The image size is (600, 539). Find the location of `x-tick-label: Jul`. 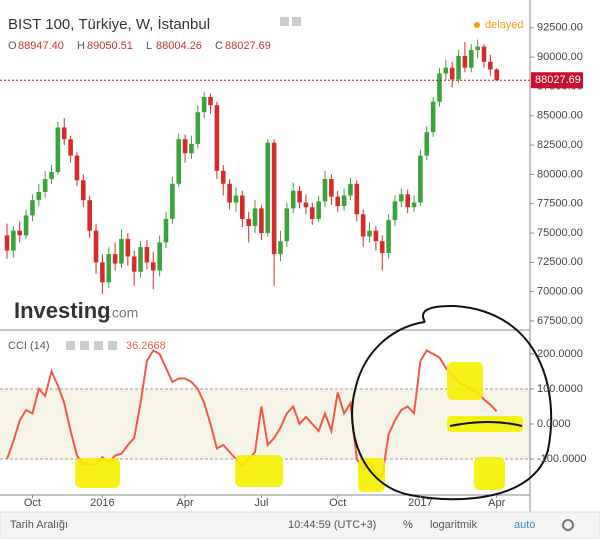

x-tick-label: Jul is located at coordinates (261, 503).